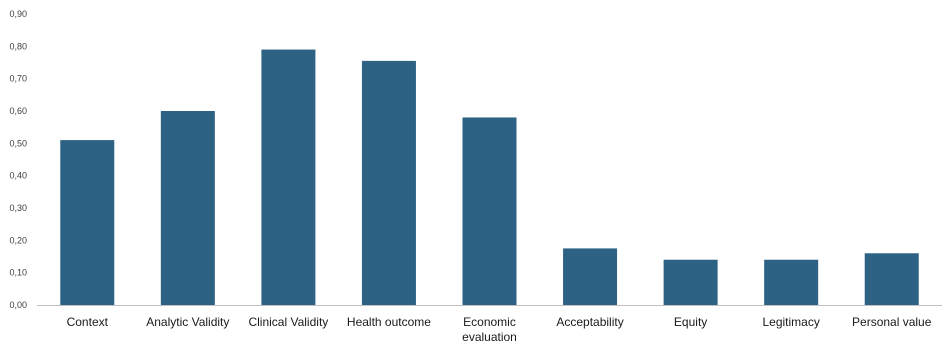  Describe the element at coordinates (389, 322) in the screenshot. I see `x-tick-label: Health outcome` at that location.